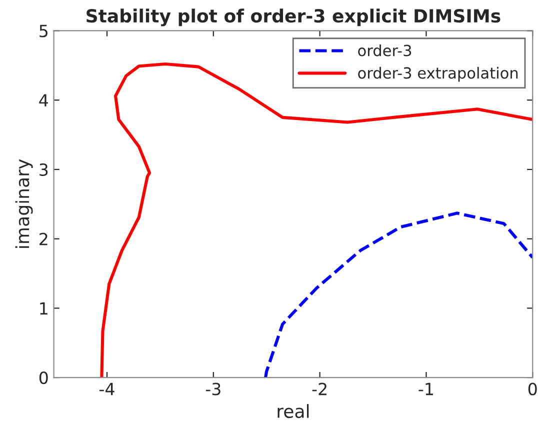  Describe the element at coordinates (44, 308) in the screenshot. I see `y-tick-label: 1` at that location.